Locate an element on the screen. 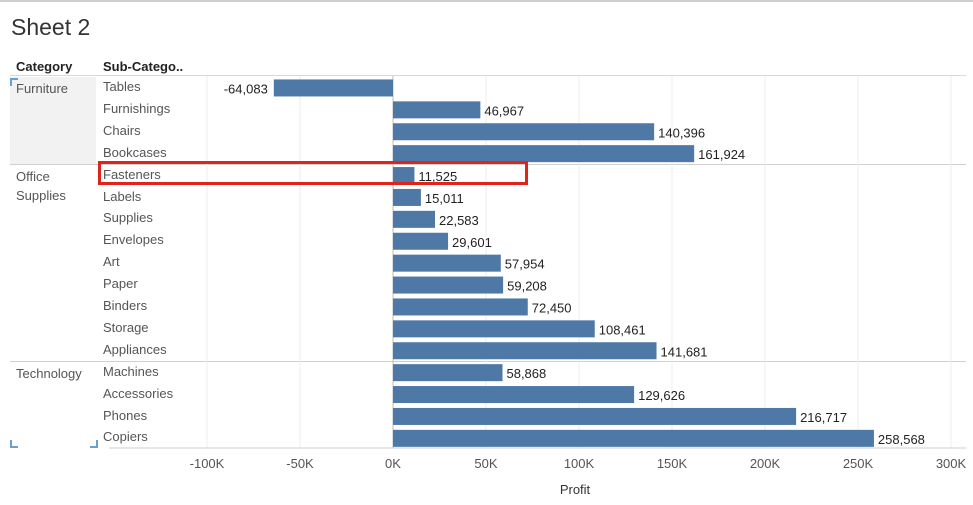 The width and height of the screenshot is (973, 505). x-axis-title: Profit is located at coordinates (575, 489).